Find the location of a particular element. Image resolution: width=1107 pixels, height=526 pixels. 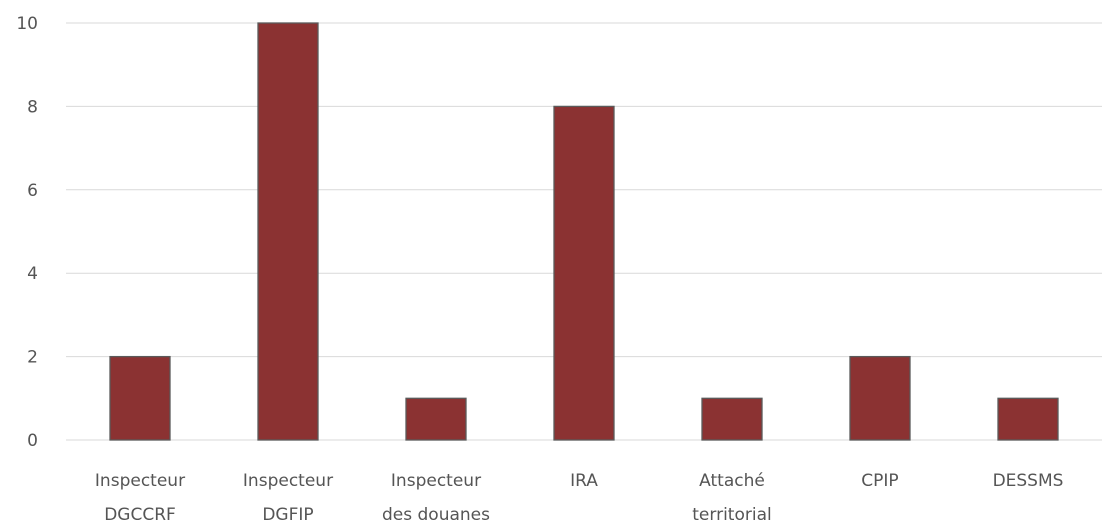

x-category-label-line: IRA is located at coordinates (584, 481).